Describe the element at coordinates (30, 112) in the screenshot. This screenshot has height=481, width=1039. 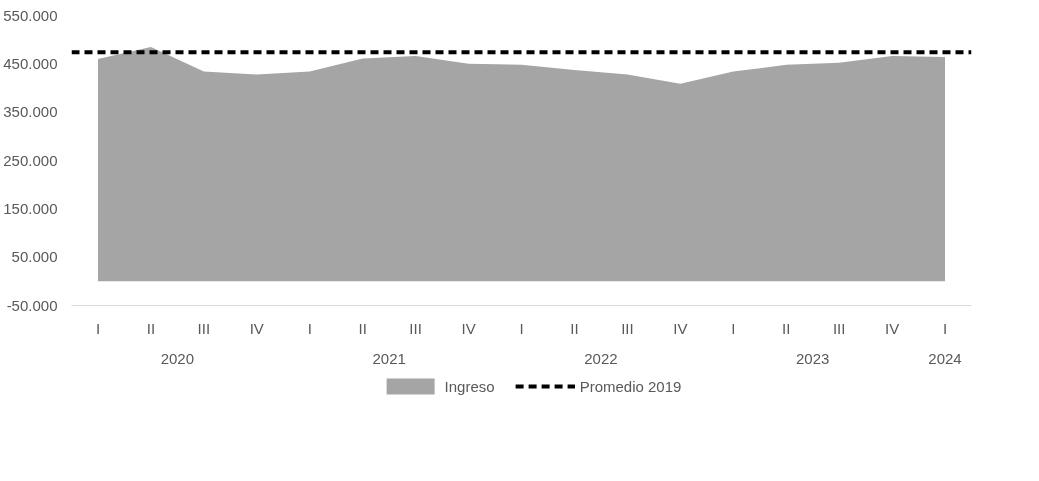
I see `y-tick-label: 350.000` at that location.